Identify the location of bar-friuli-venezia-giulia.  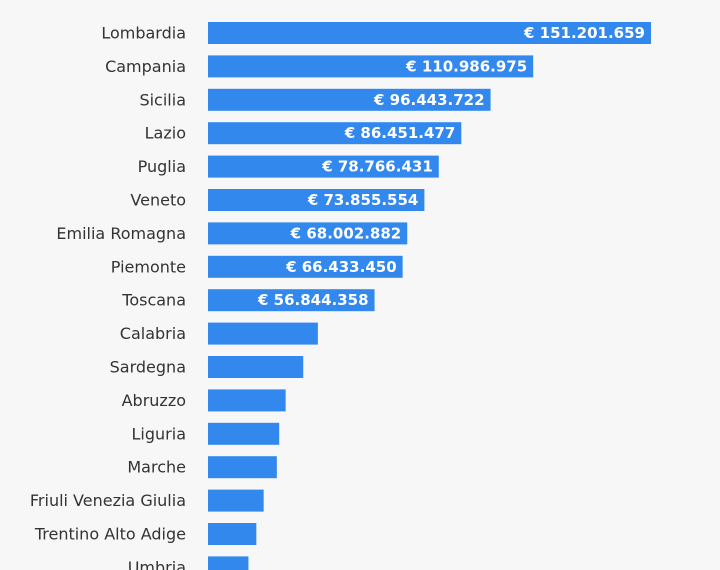
(236, 500).